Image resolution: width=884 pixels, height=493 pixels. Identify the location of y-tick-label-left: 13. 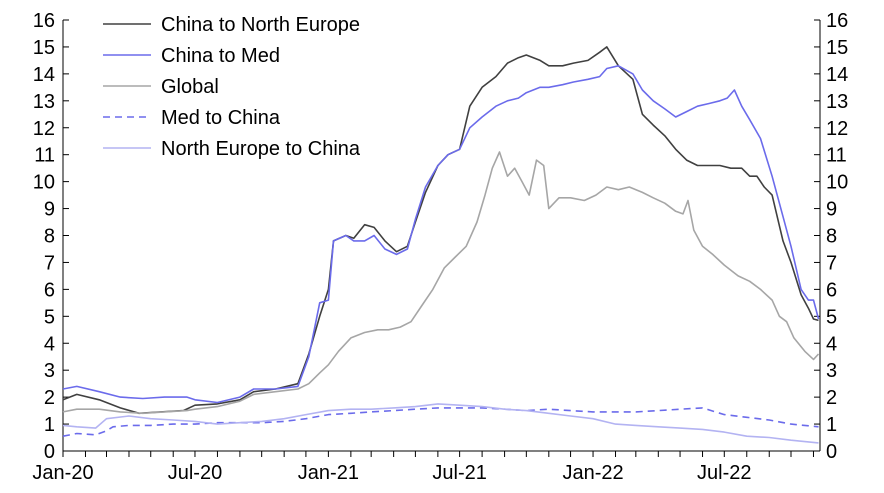
(44, 102).